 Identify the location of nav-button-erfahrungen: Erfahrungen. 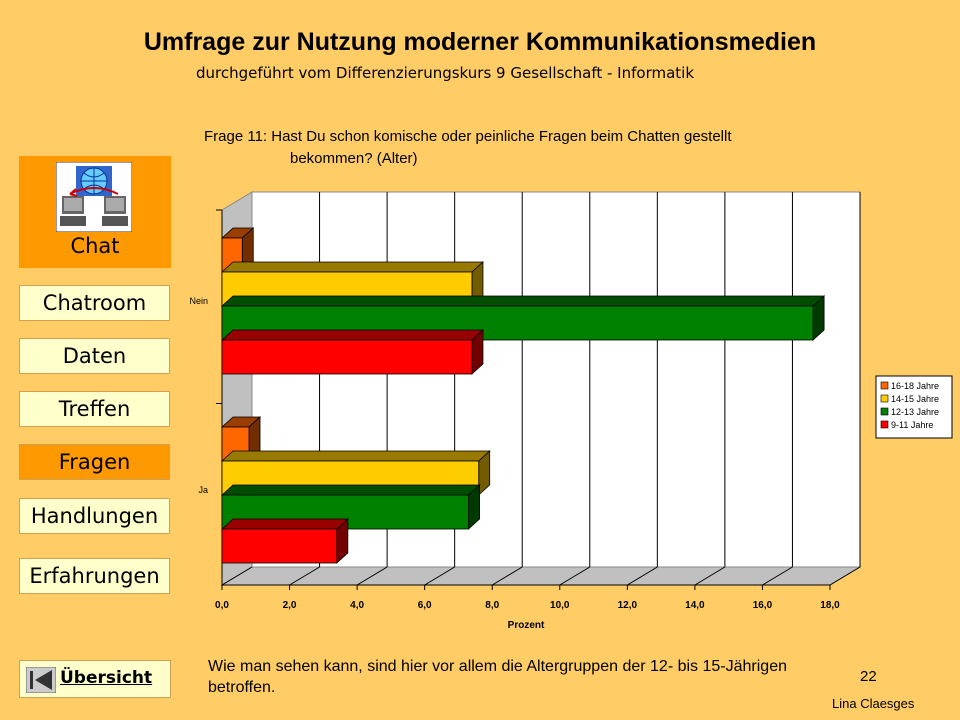
(94, 576).